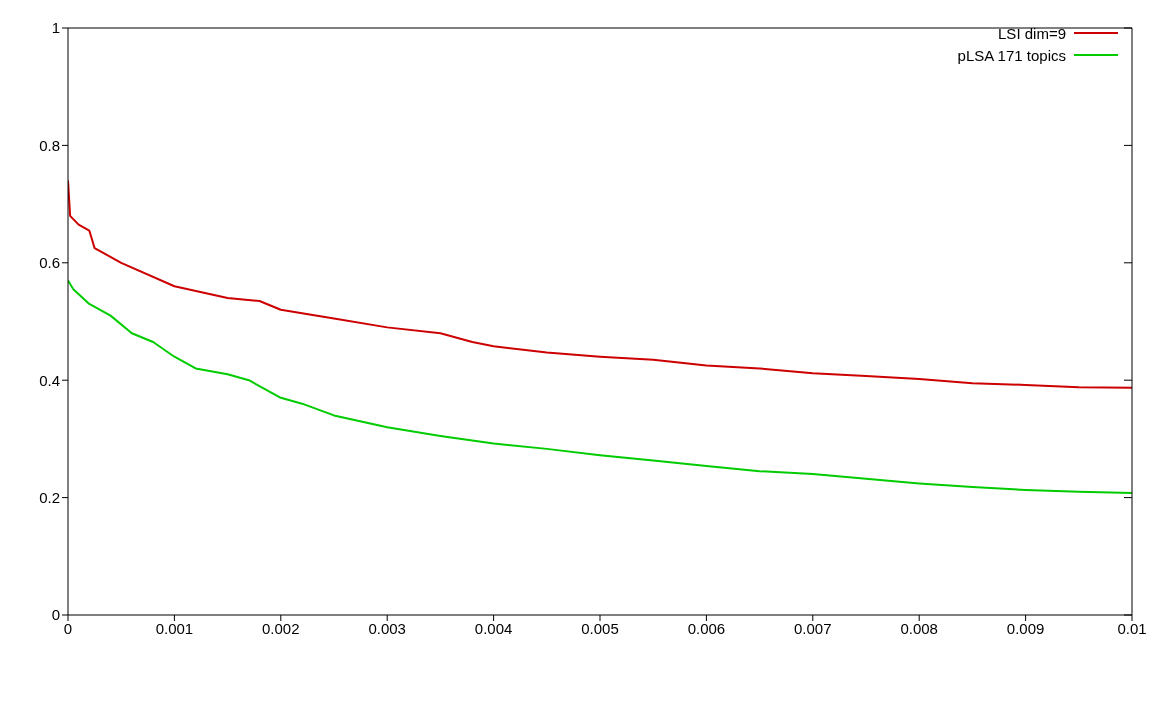  What do you see at coordinates (600, 628) in the screenshot?
I see `x-tick-label: 0.005` at bounding box center [600, 628].